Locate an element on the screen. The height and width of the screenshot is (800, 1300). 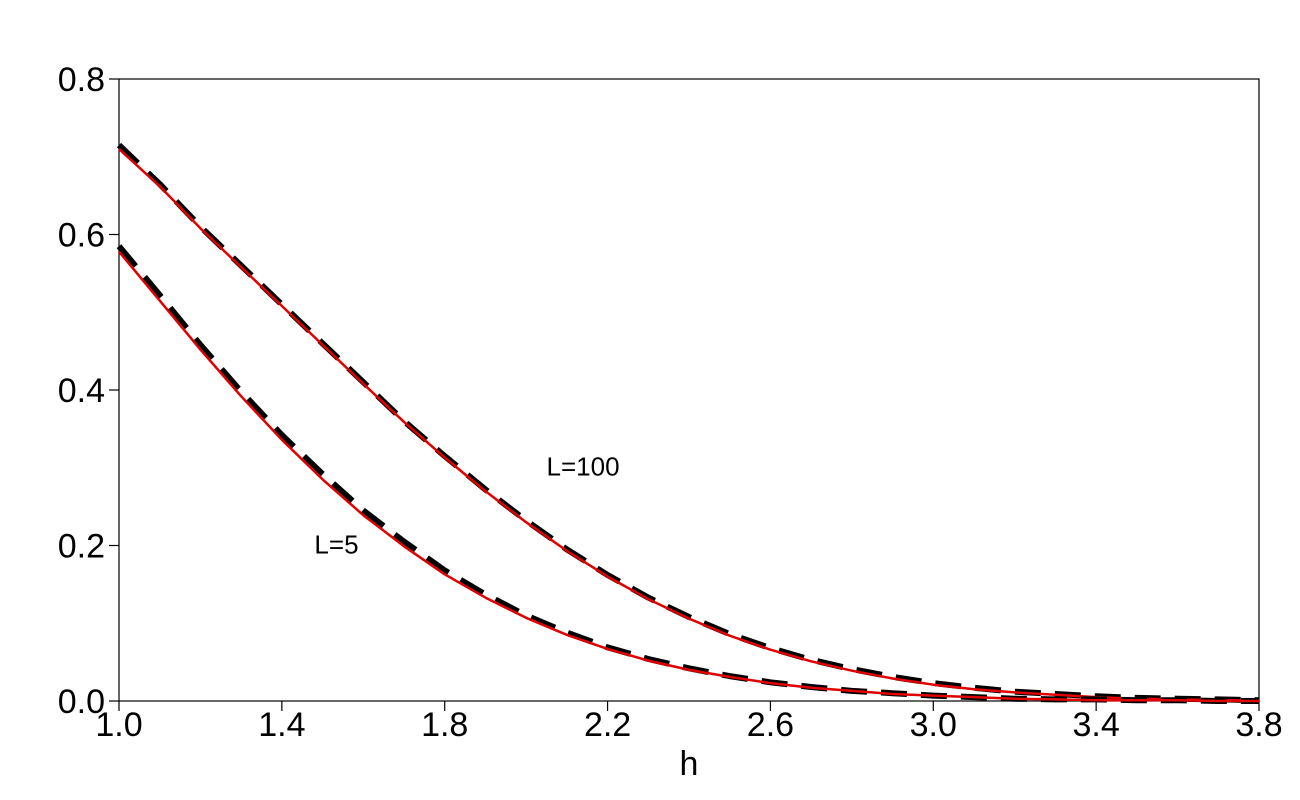
annotation-layer: L=100 L=5 is located at coordinates (466, 506).